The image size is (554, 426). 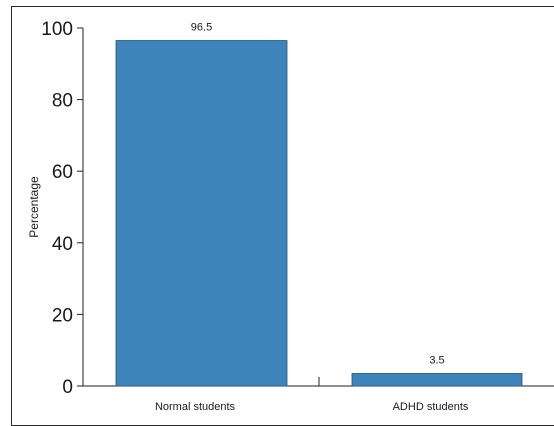 What do you see at coordinates (436, 360) in the screenshot?
I see `bar-value-label: 3.5` at bounding box center [436, 360].